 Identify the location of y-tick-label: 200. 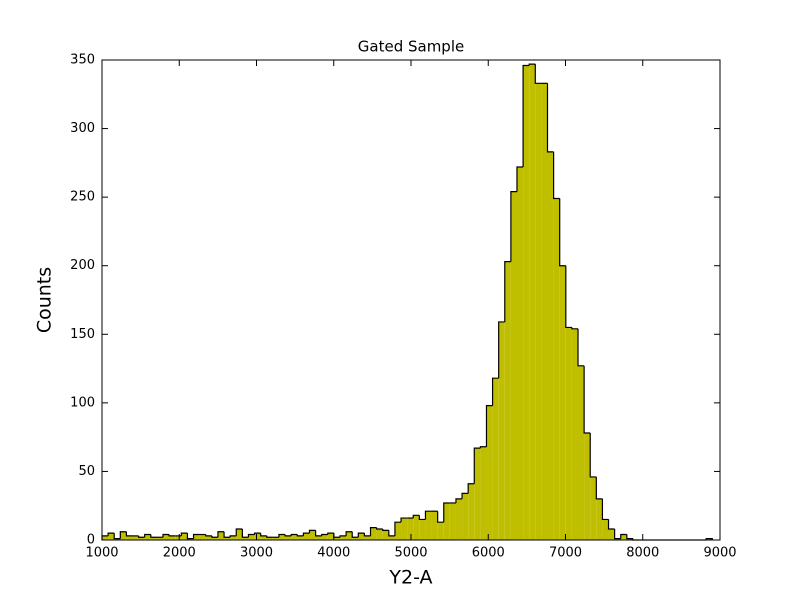
(82, 265).